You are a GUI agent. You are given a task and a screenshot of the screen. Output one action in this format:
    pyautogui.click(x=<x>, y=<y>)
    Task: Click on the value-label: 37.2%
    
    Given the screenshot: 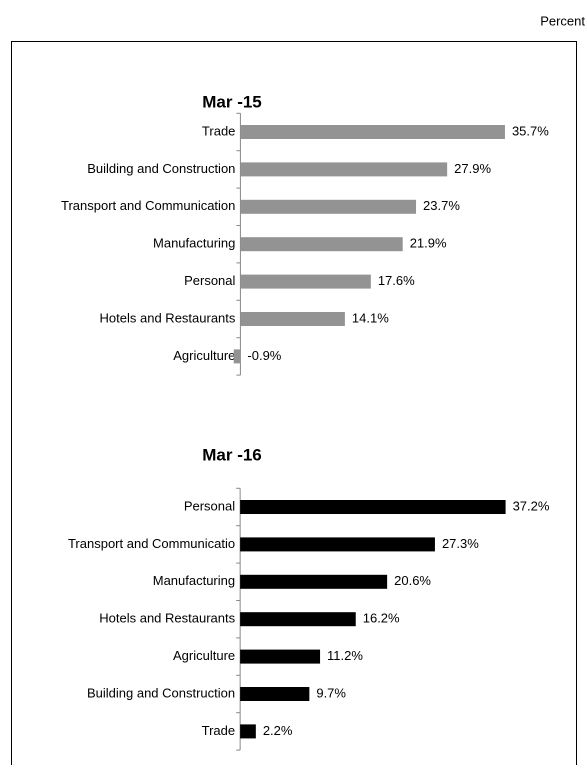 What is the action you would take?
    pyautogui.click(x=531, y=505)
    